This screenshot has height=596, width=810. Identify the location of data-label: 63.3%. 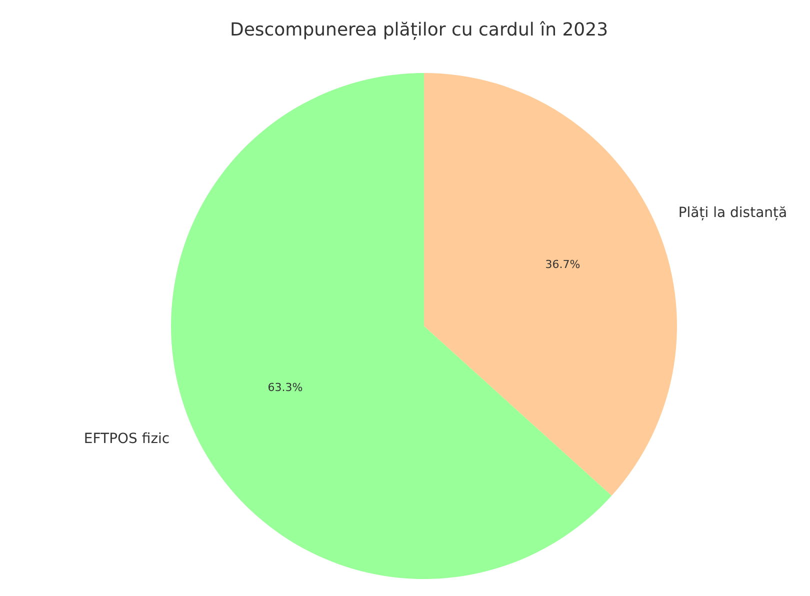
(285, 387).